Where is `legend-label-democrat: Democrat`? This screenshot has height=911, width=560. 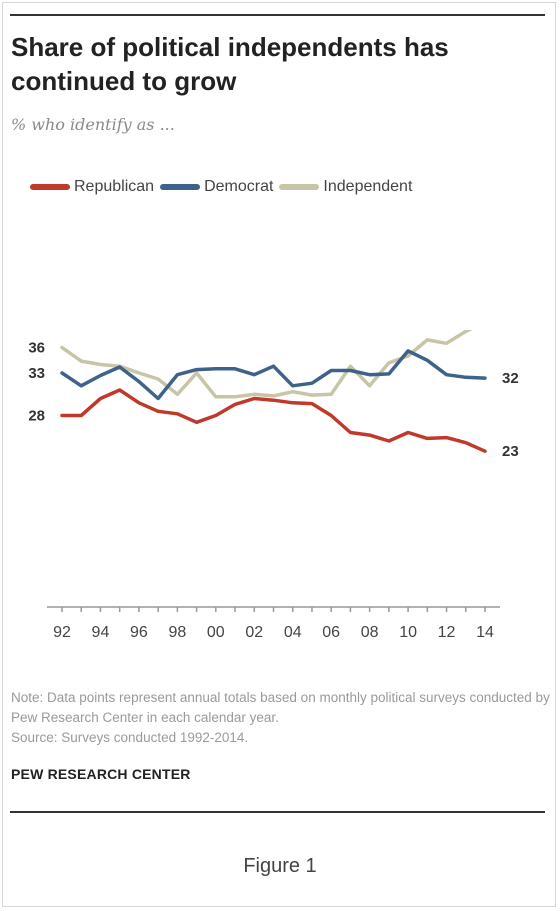
legend-label-democrat: Democrat is located at coordinates (239, 186).